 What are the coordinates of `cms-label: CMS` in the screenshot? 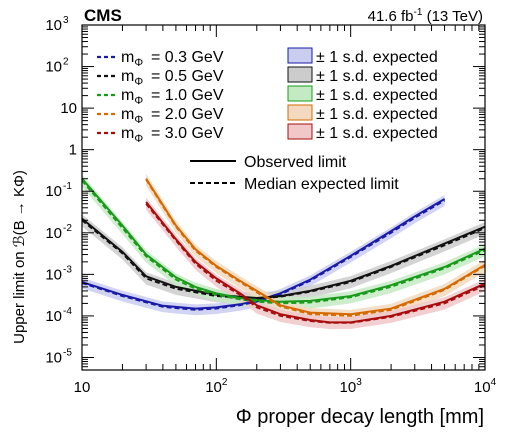 It's located at (103, 15).